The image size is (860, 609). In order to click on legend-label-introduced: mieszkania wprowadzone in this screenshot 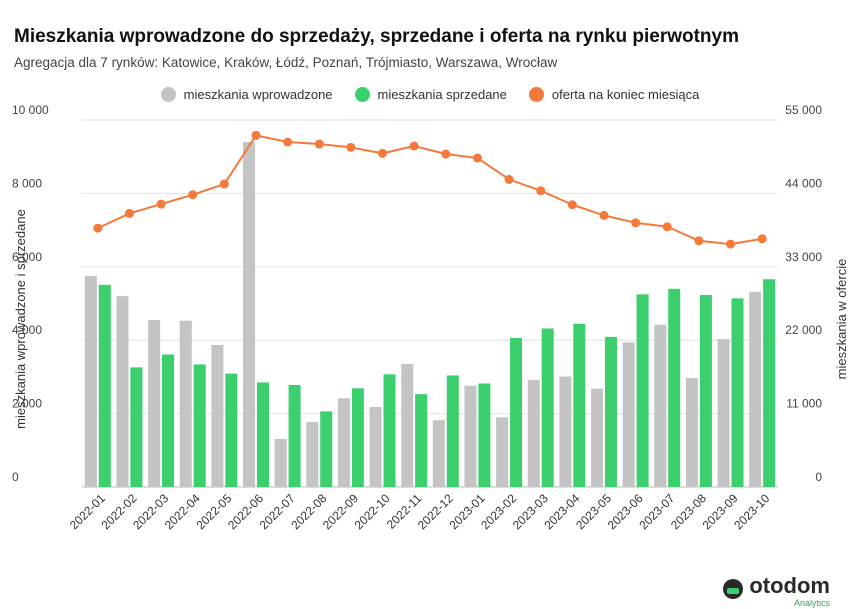, I will do `click(258, 94)`.